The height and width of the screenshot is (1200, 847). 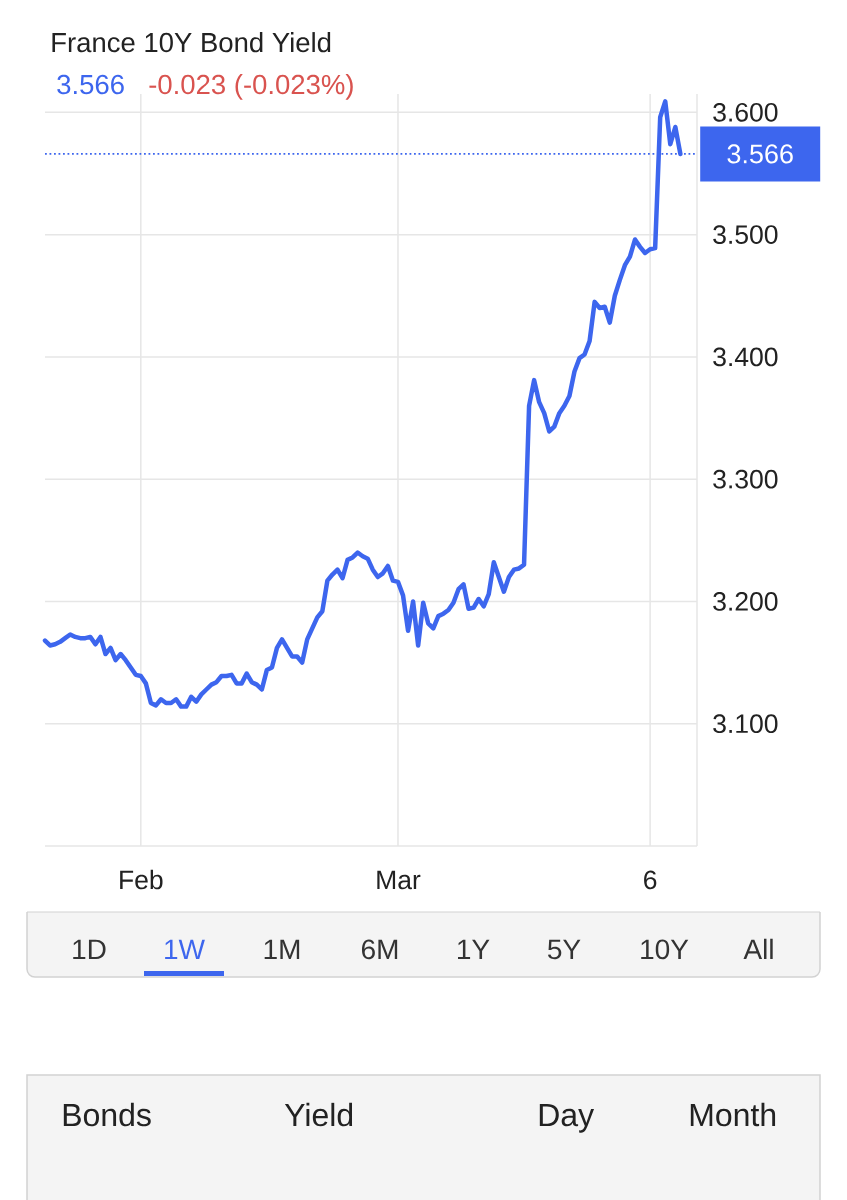 What do you see at coordinates (665, 949) in the screenshot?
I see `text: 10Y` at bounding box center [665, 949].